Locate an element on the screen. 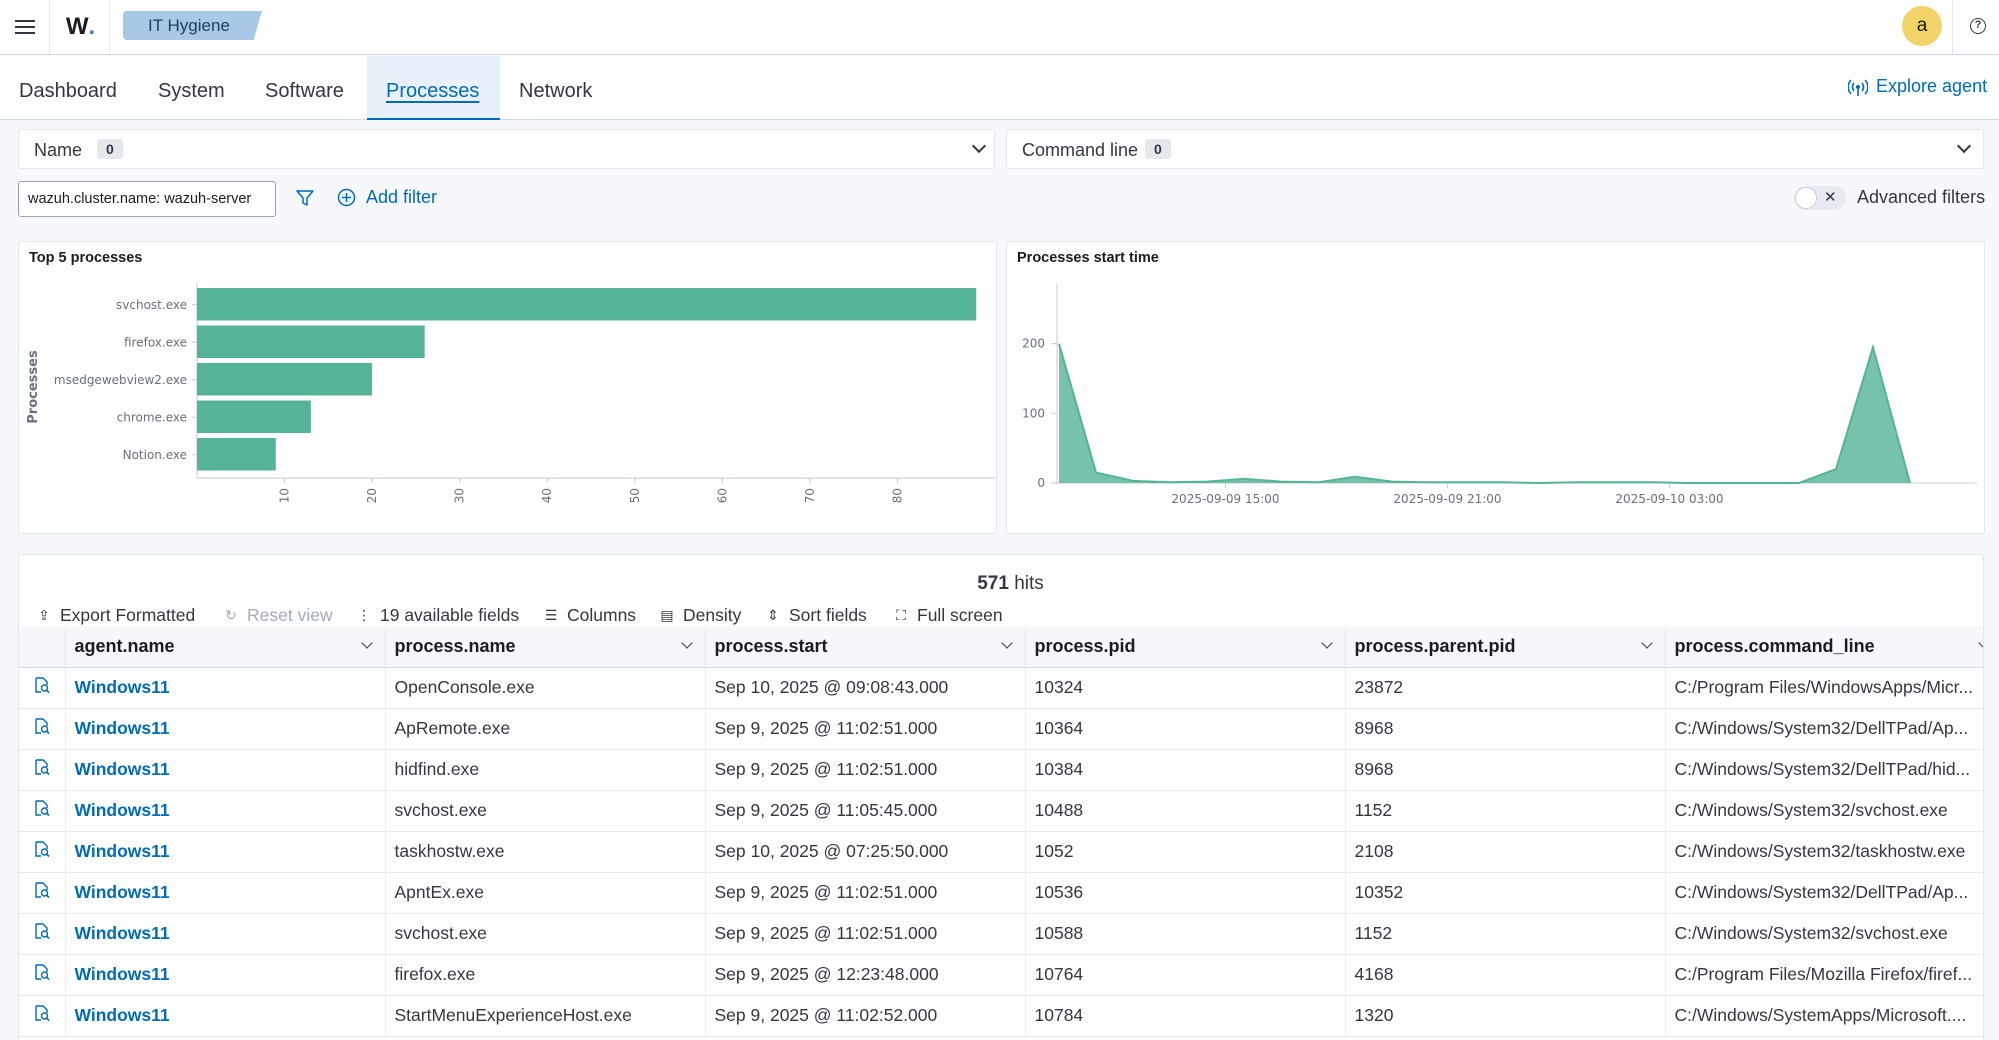 This screenshot has width=1999, height=1040. area-series-line is located at coordinates (1484, 413).